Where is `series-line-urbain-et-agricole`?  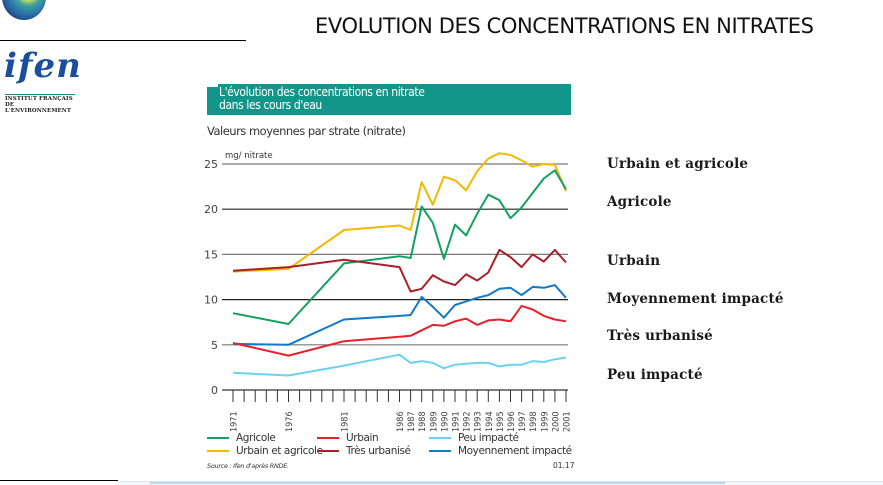 series-line-urbain-et-agricole is located at coordinates (399, 212).